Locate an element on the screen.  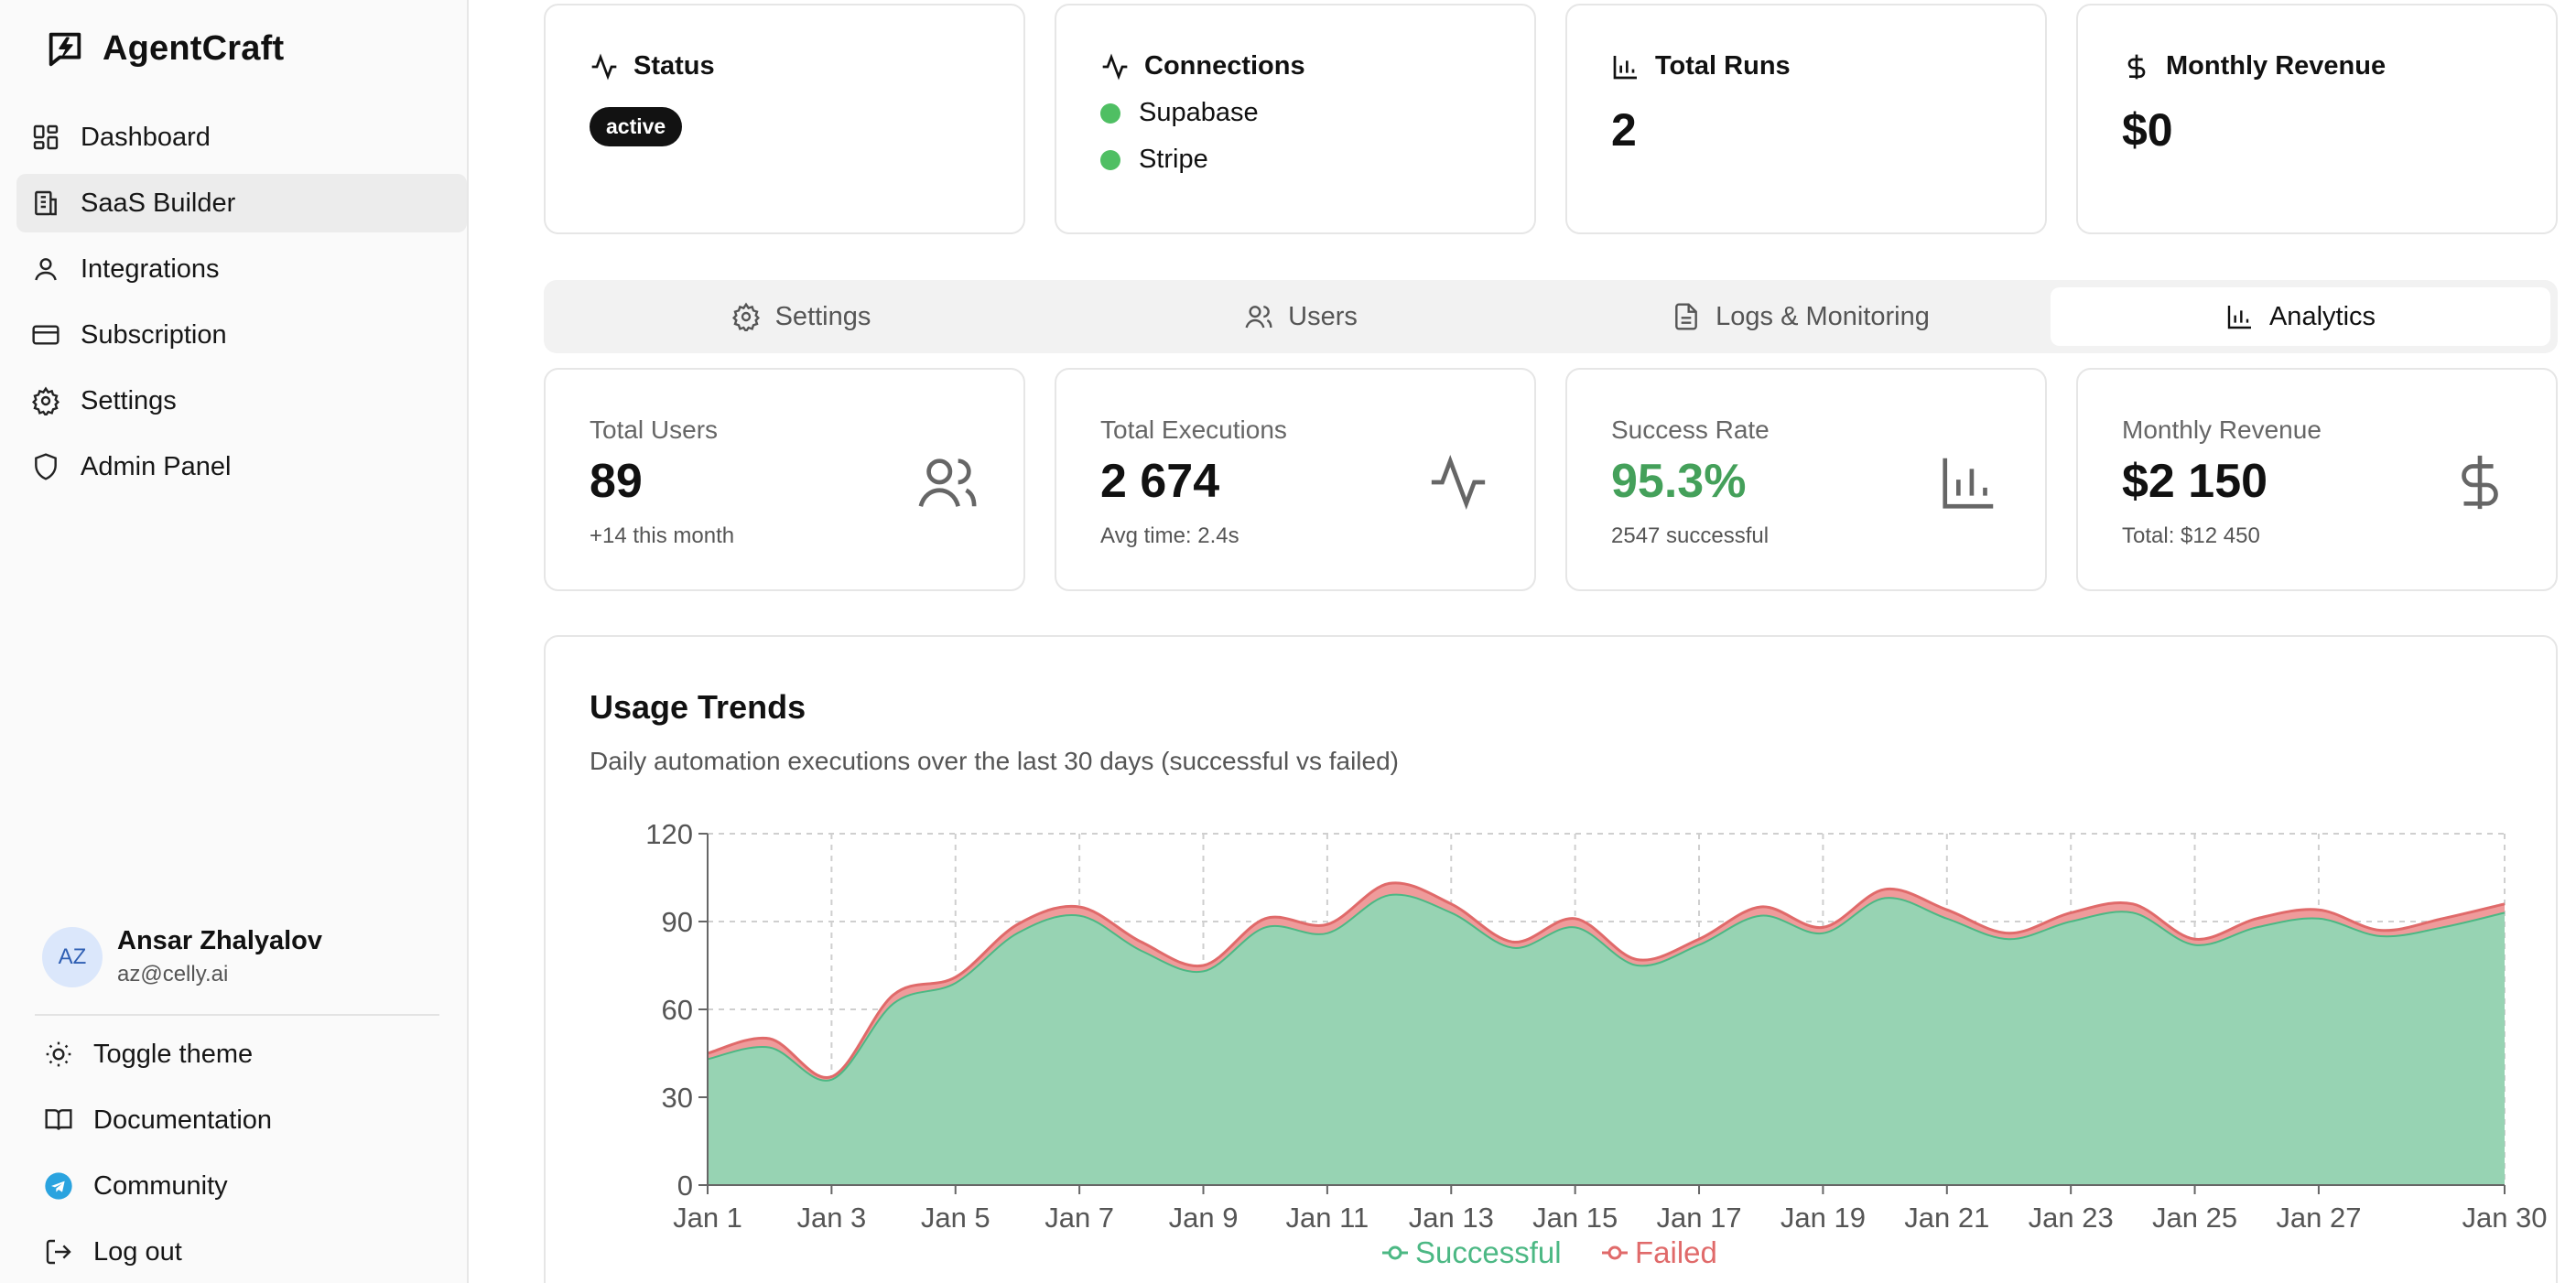
stat-sub: Avg time: 2.4s is located at coordinates (1170, 536).